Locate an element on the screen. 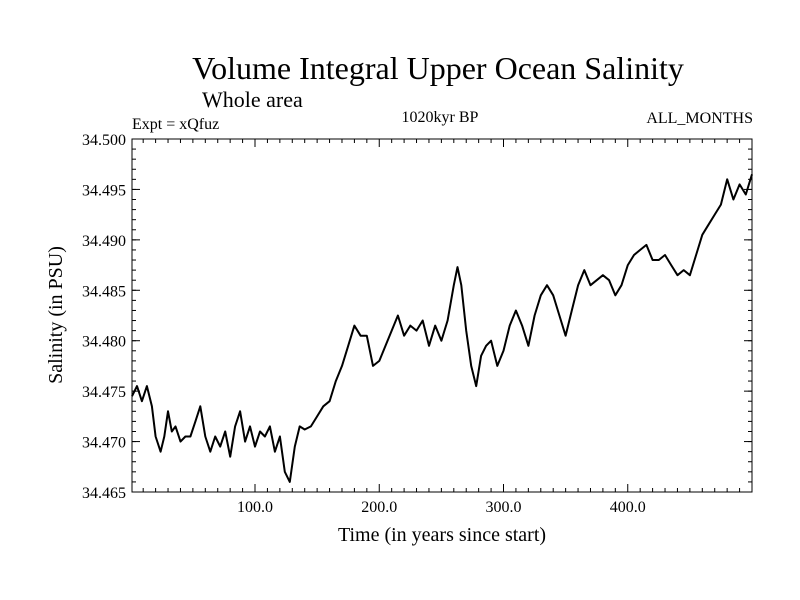  y-tick-label: 34.480 is located at coordinates (104, 342).